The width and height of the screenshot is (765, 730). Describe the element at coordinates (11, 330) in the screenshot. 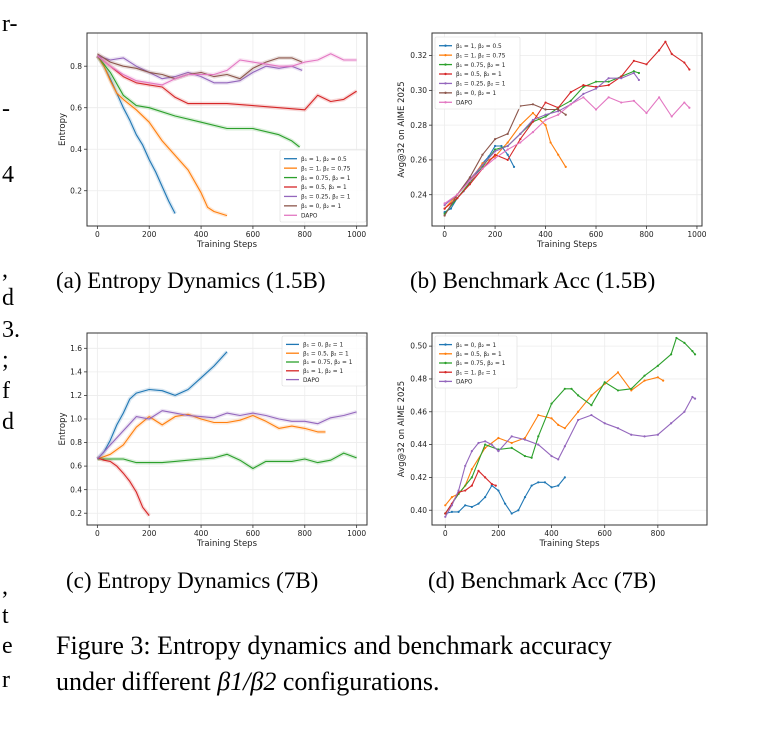

I see `margin-fragment: 3.` at that location.